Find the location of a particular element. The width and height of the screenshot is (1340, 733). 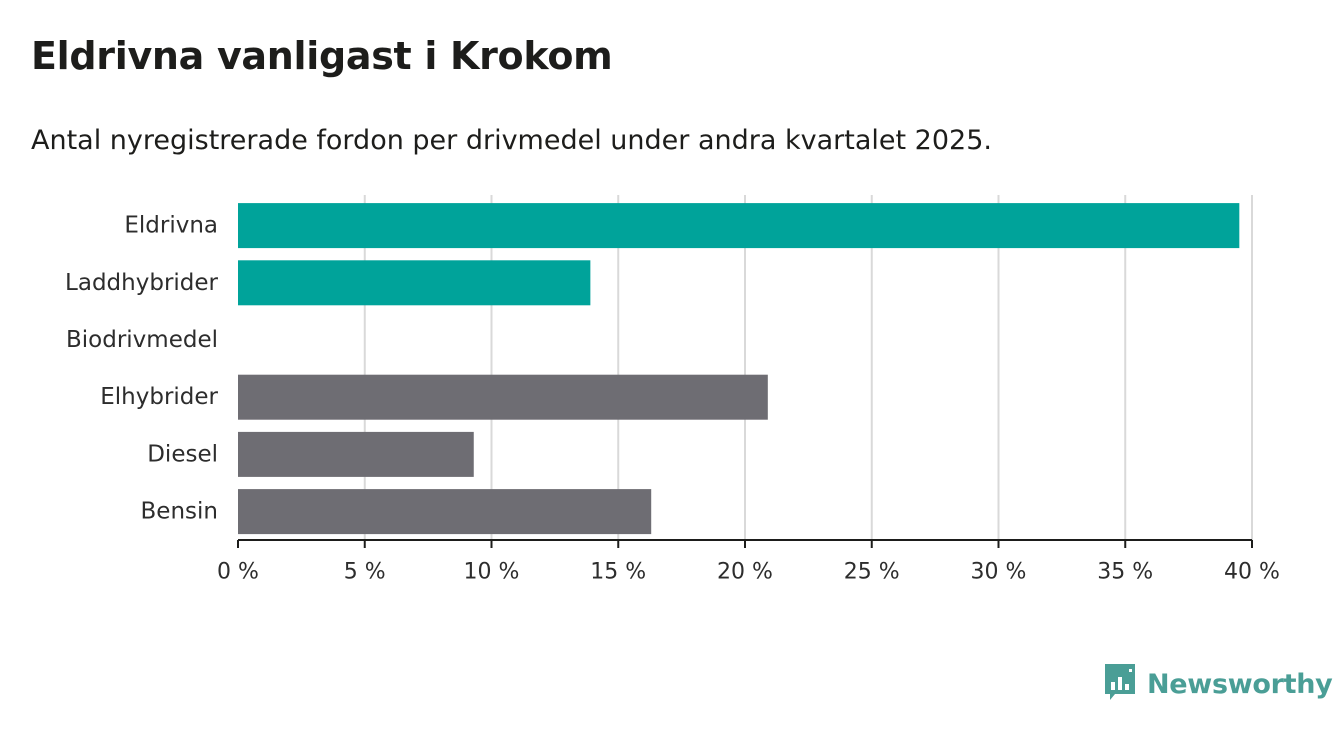

category-label: Diesel is located at coordinates (182, 454).